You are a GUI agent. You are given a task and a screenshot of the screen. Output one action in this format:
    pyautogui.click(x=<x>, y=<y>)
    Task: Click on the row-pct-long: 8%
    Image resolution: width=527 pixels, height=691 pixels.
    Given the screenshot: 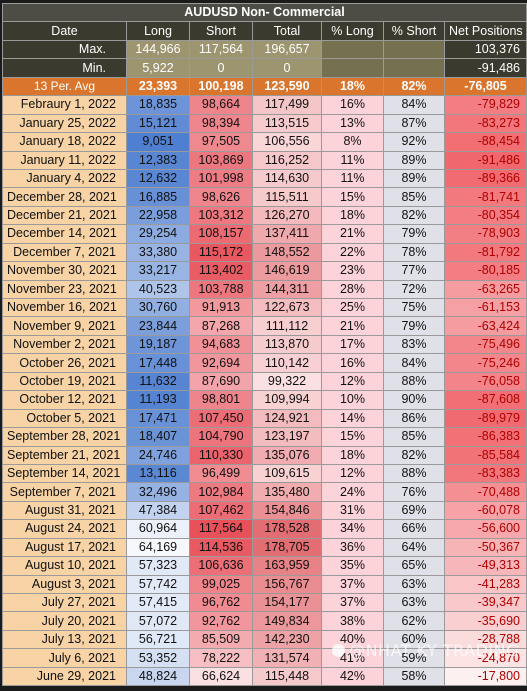 What is the action you would take?
    pyautogui.click(x=352, y=142)
    